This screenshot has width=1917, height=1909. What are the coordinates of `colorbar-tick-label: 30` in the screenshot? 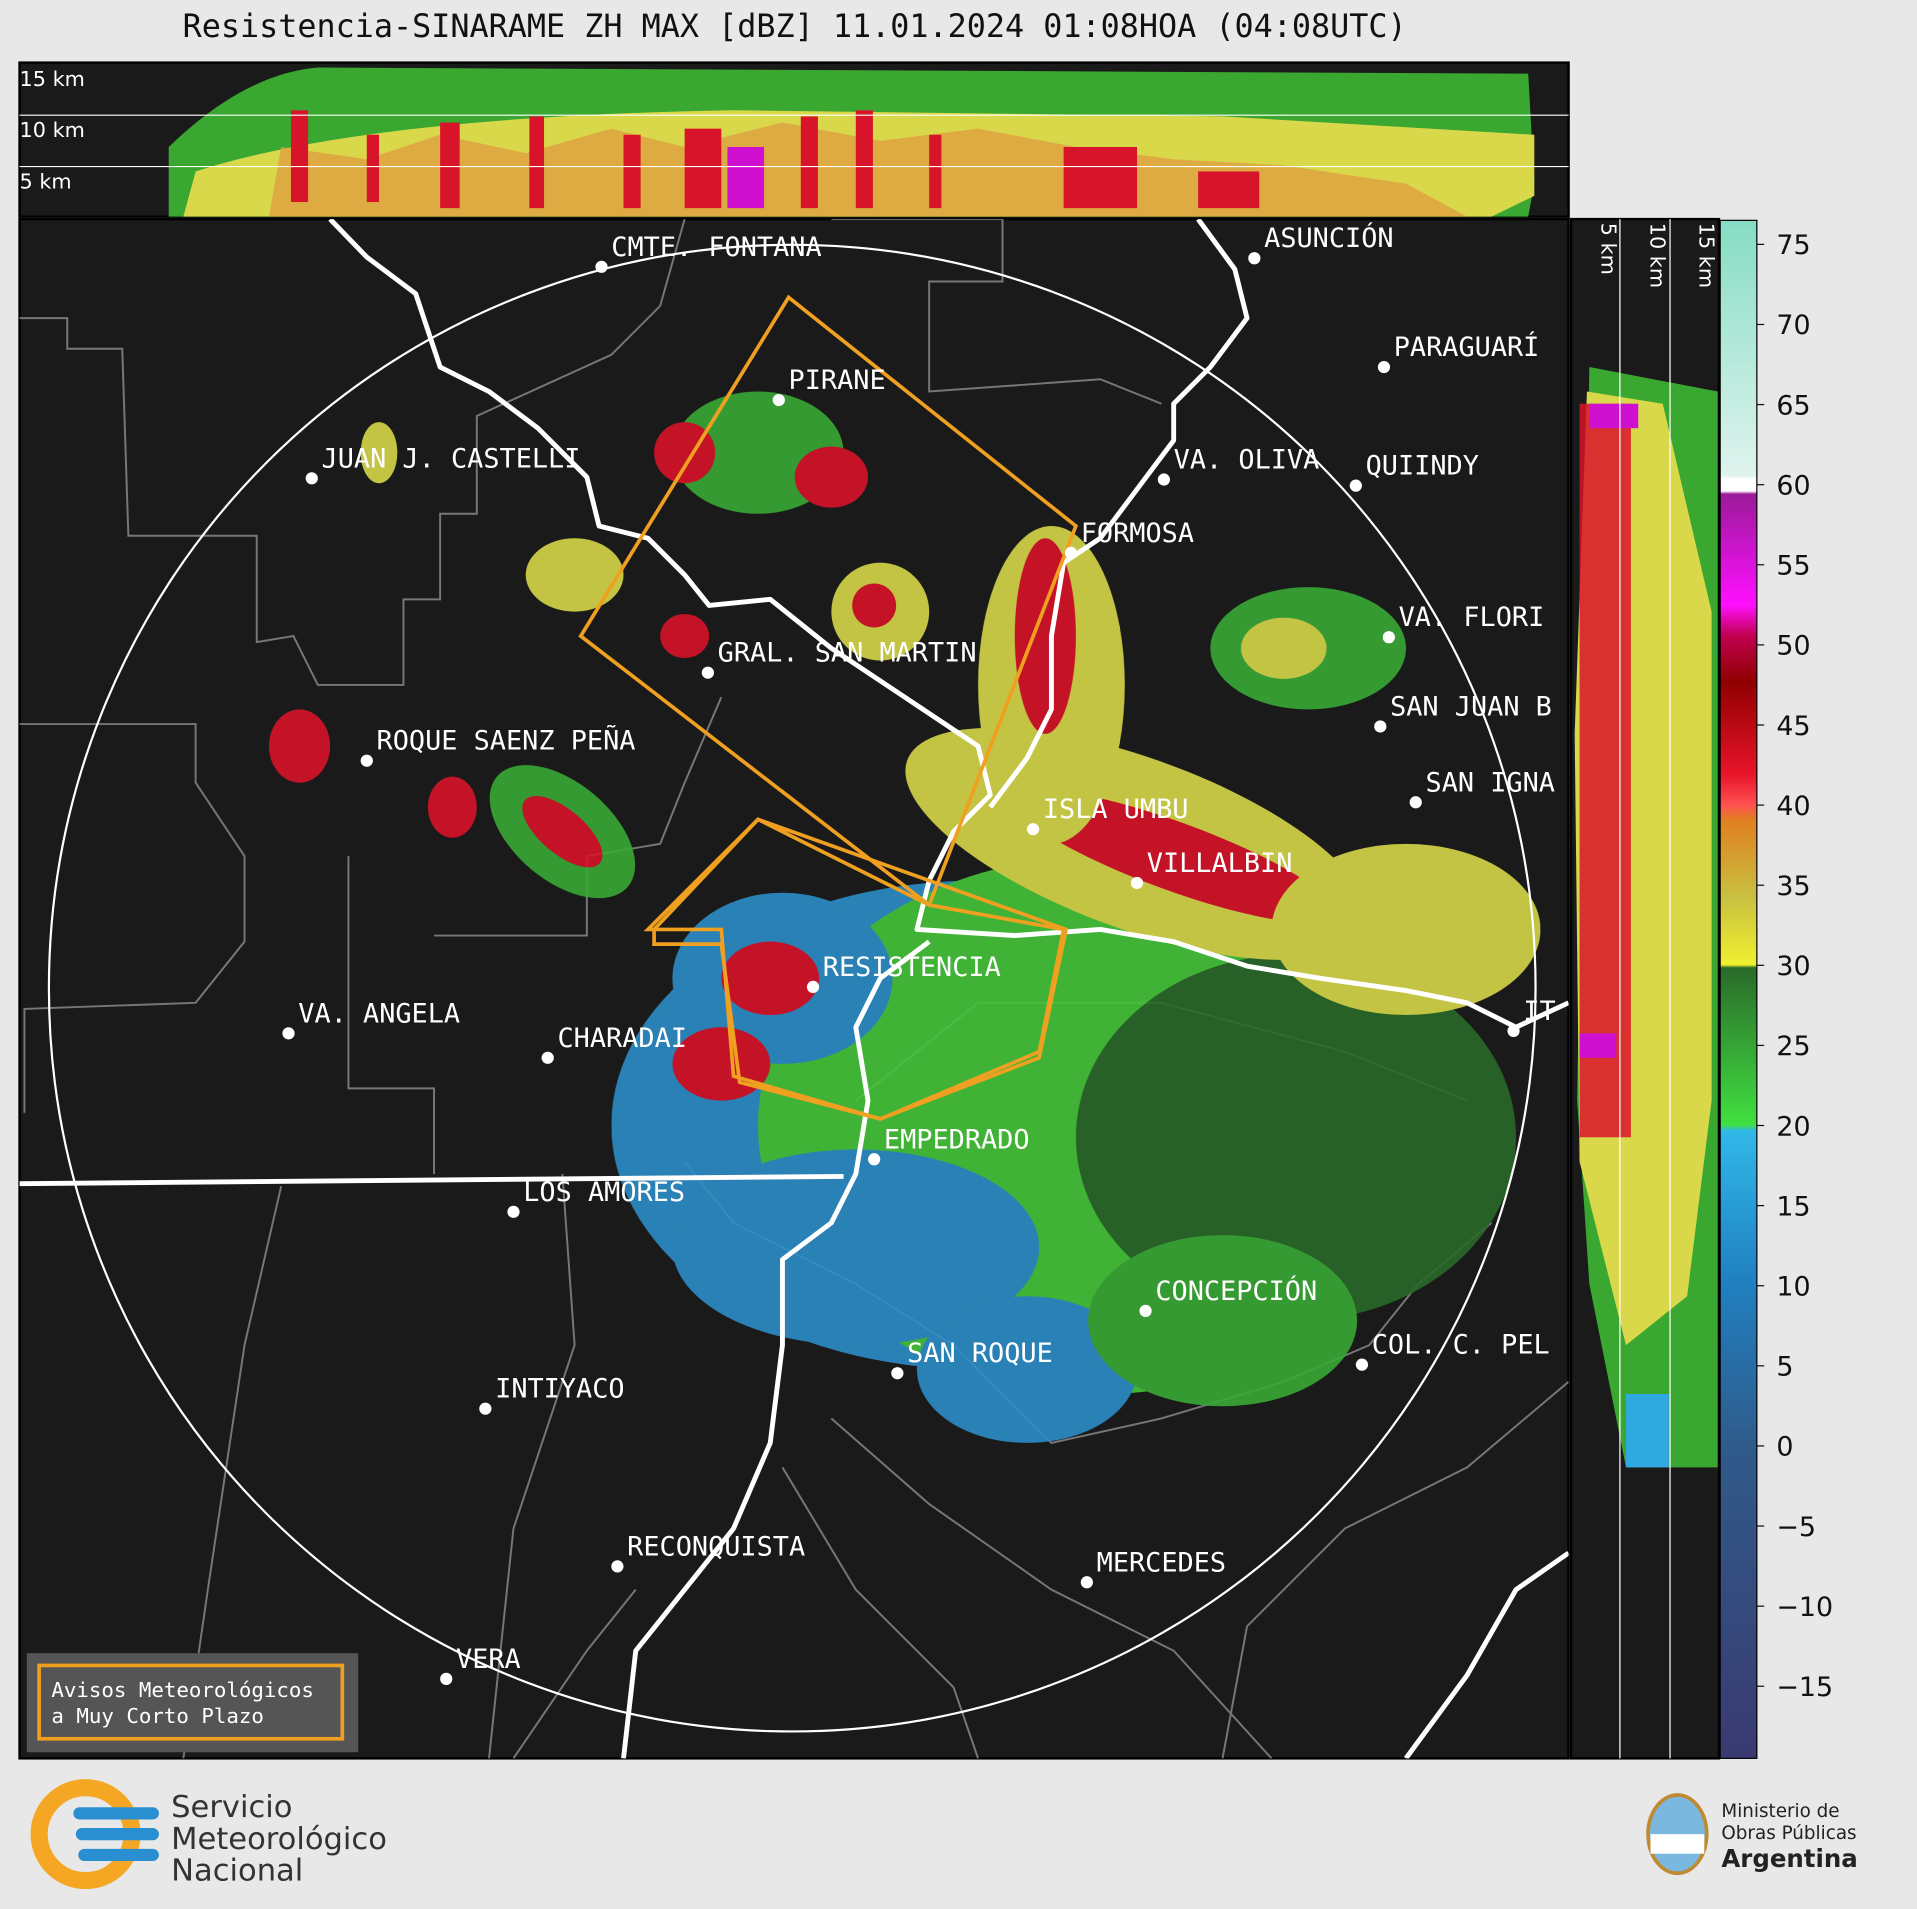 It's located at (1793, 966).